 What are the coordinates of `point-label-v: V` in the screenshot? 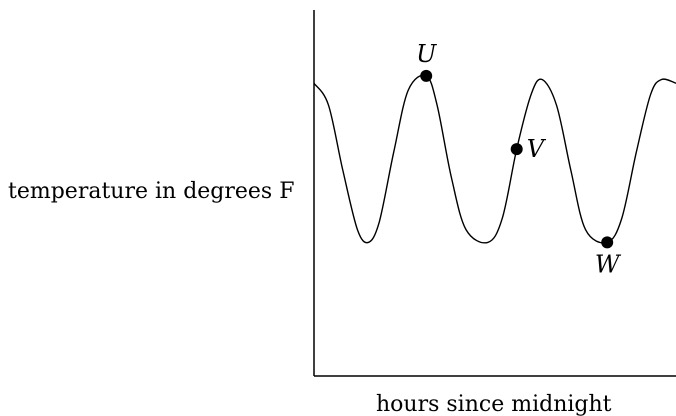 It's located at (537, 149).